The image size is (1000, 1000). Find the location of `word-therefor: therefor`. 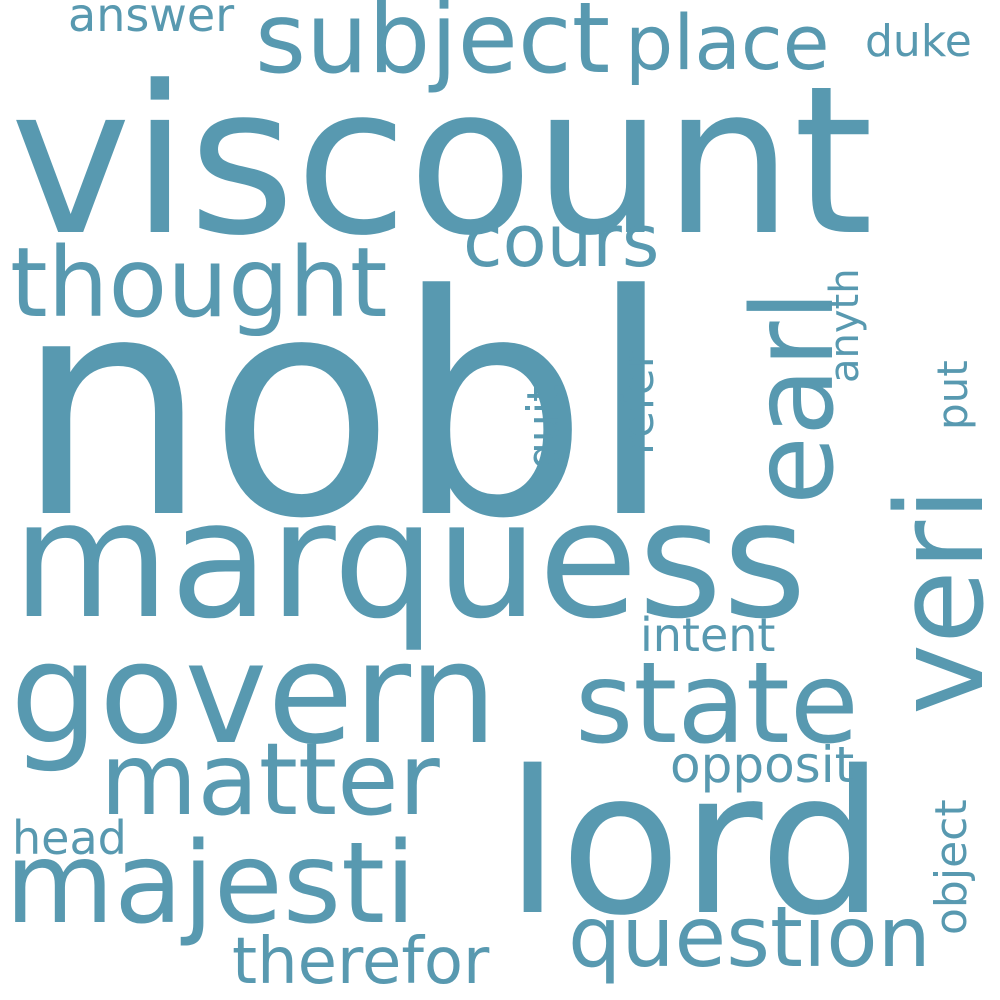

word-therefor: therefor is located at coordinates (361, 962).